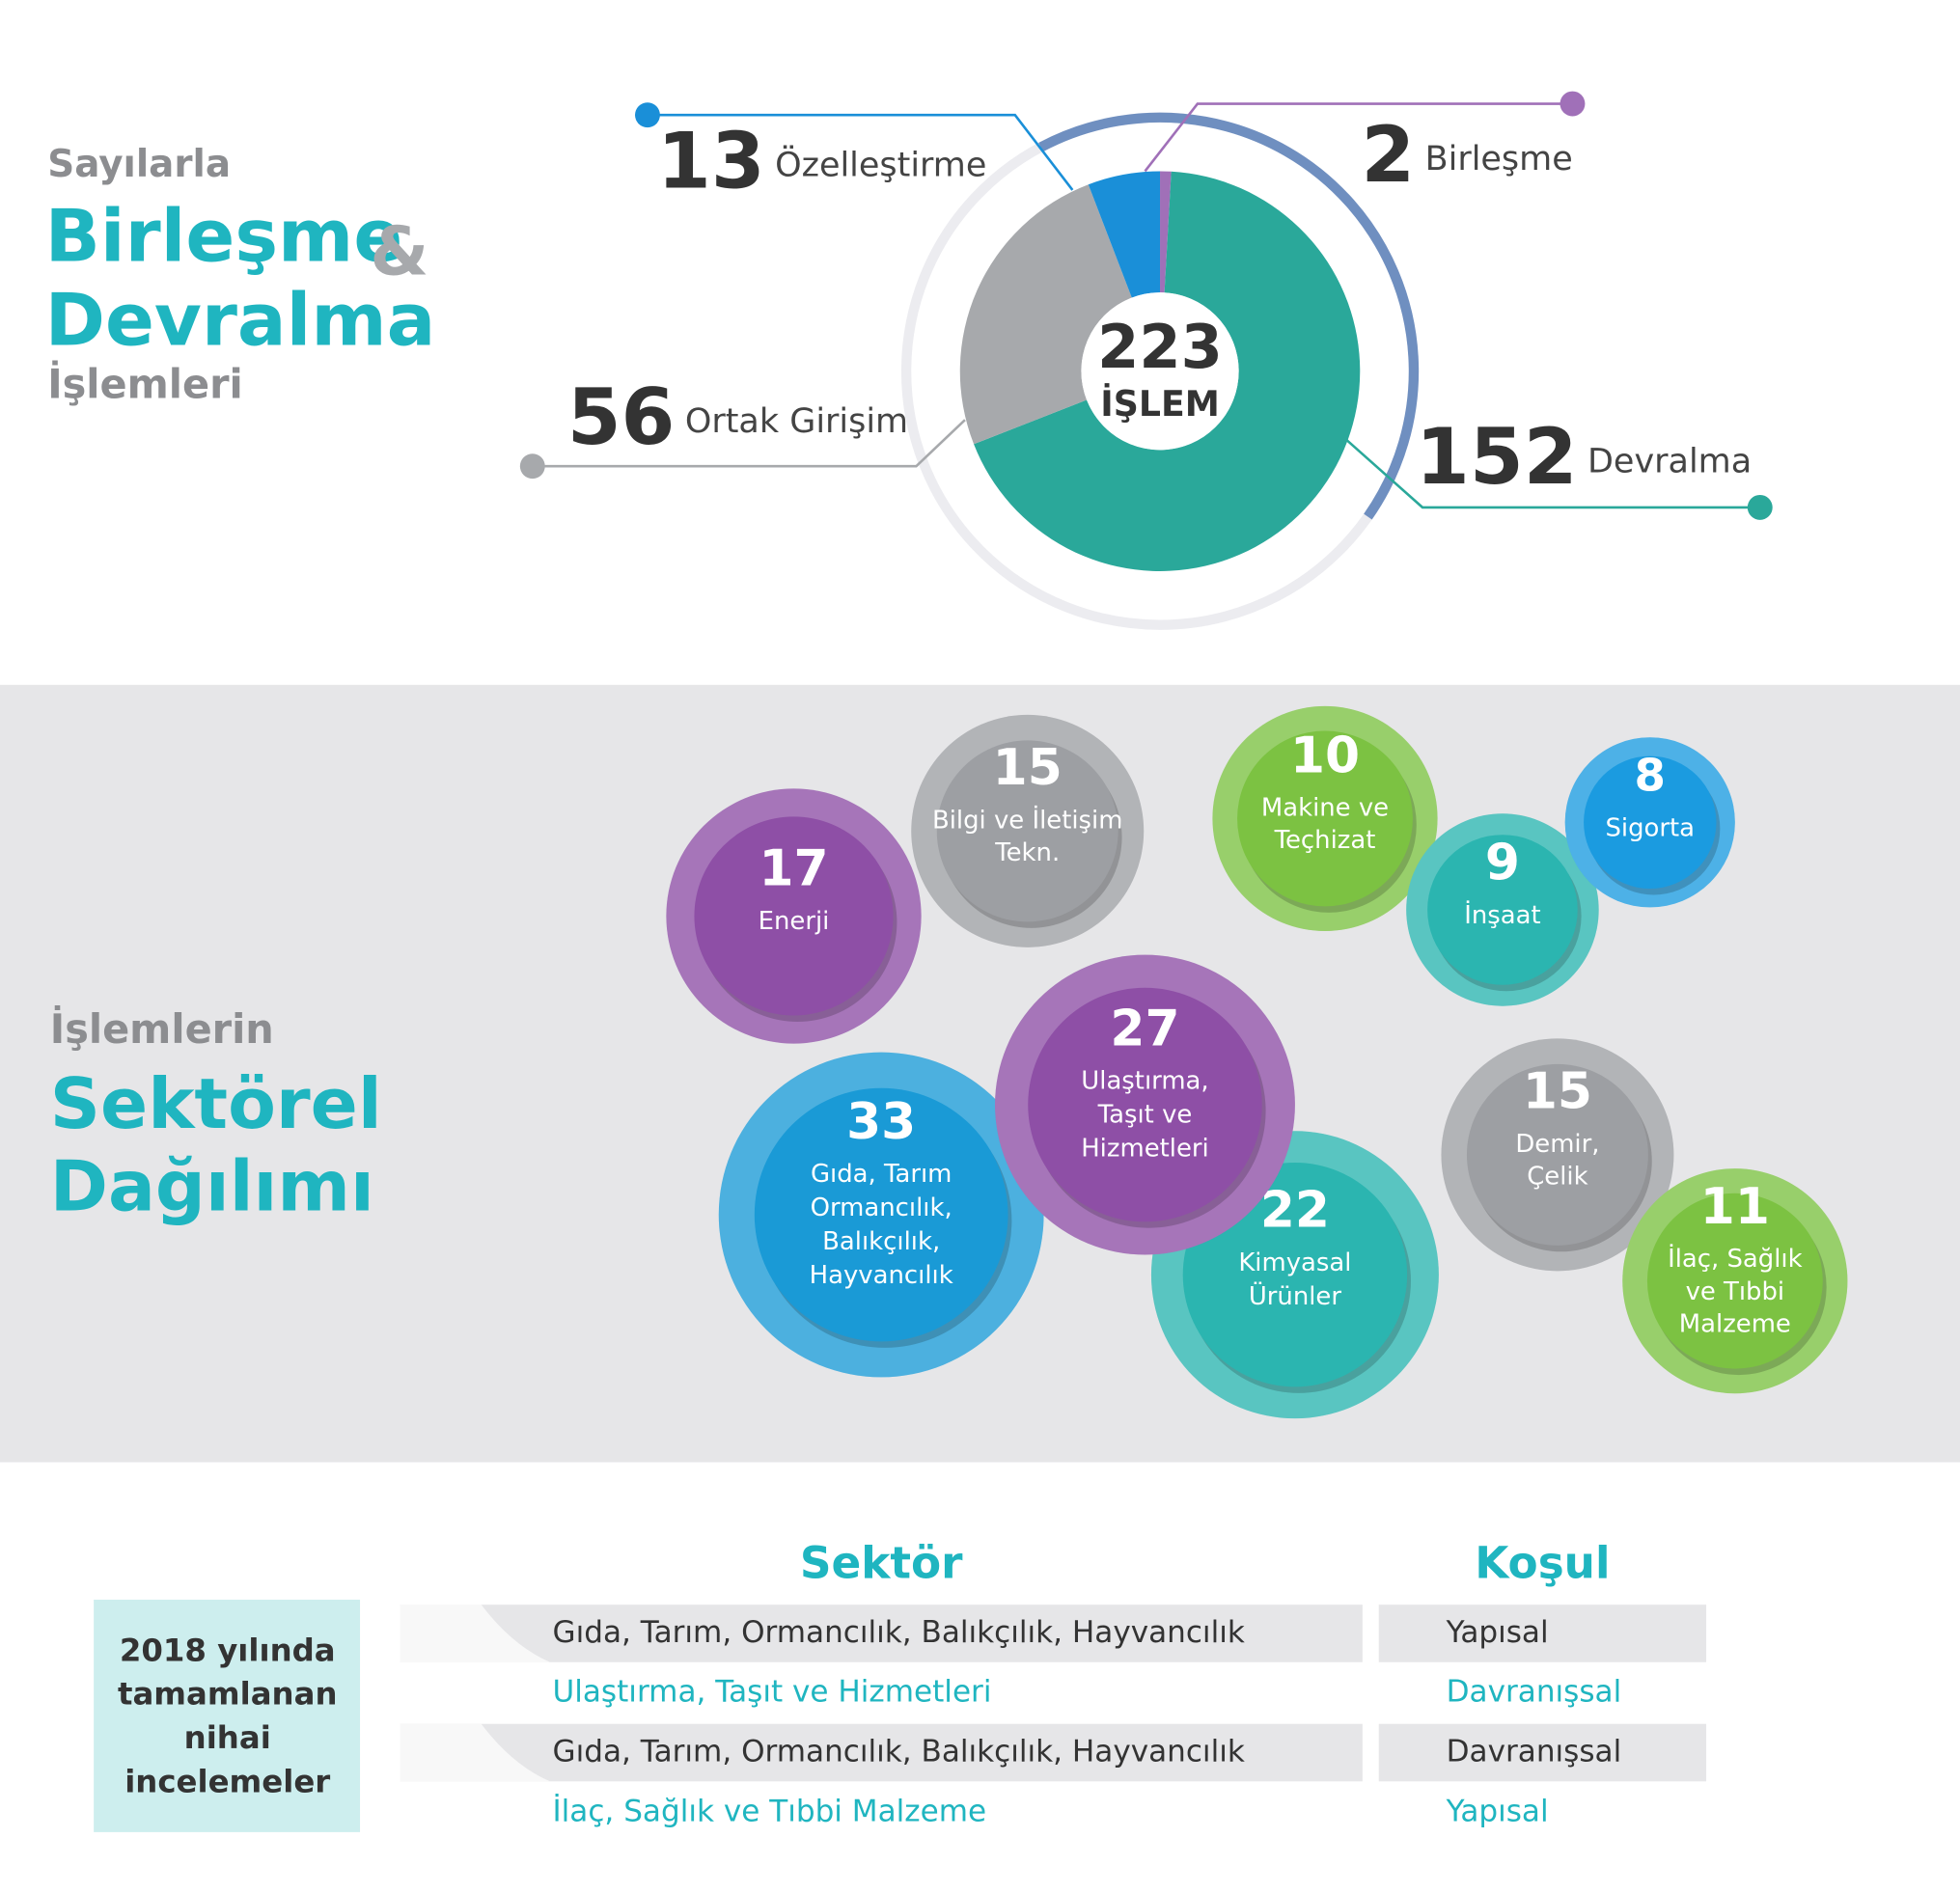 The height and width of the screenshot is (1893, 1960). Describe the element at coordinates (1295, 1295) in the screenshot. I see `bubble-label: Ürünler` at that location.